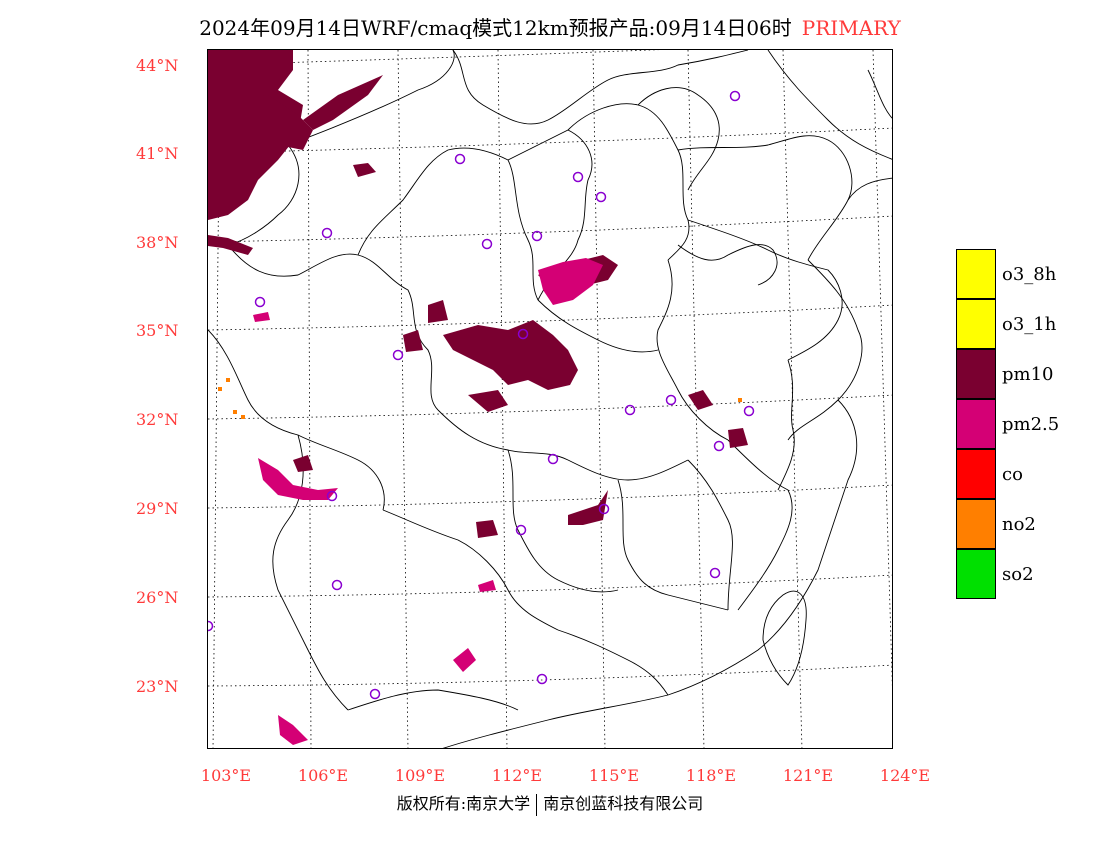 This screenshot has height=850, width=1100. Describe the element at coordinates (614, 775) in the screenshot. I see `lon-label-115: 115°E` at that location.